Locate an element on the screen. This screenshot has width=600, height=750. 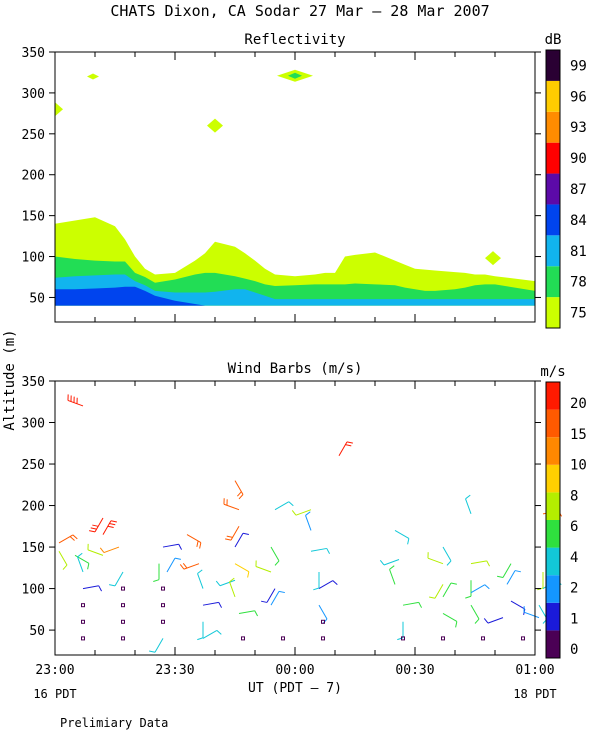
colorbar-tick-label: 2 is located at coordinates (574, 589).